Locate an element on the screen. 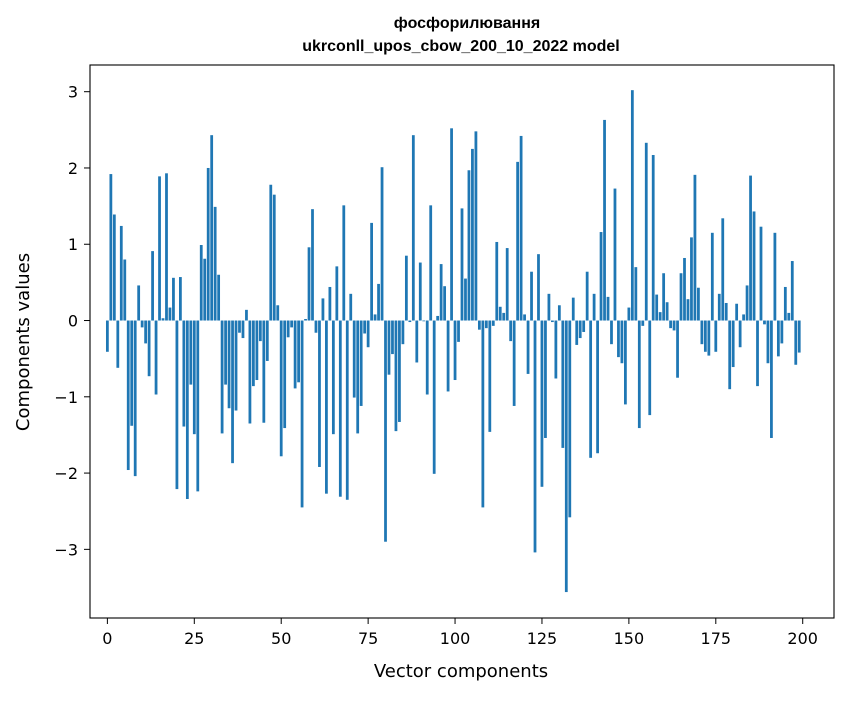 The width and height of the screenshot is (847, 701). chart-subtitle: ukrconll_upos_cbow_200_10_2022 model is located at coordinates (460, 46).